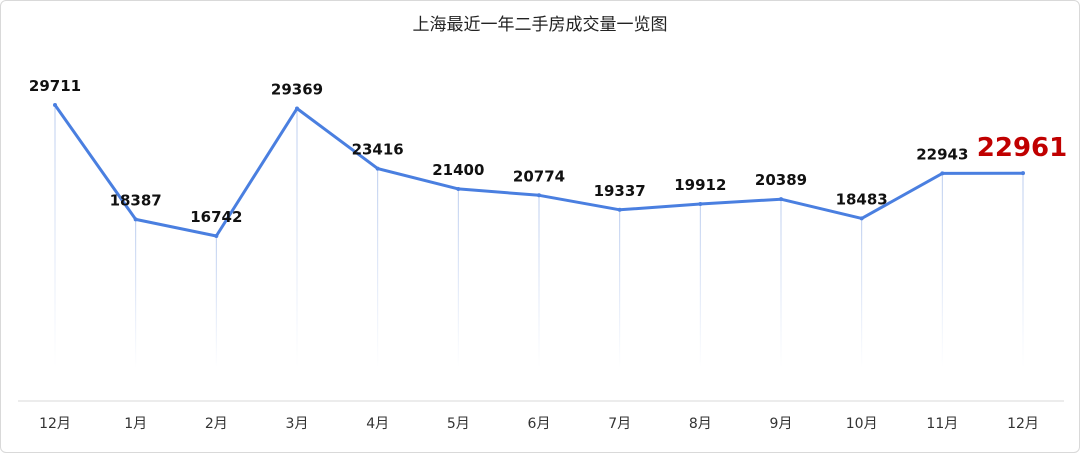 The image size is (1080, 453). Describe the element at coordinates (862, 424) in the screenshot. I see `x-tick-label: 10月` at that location.